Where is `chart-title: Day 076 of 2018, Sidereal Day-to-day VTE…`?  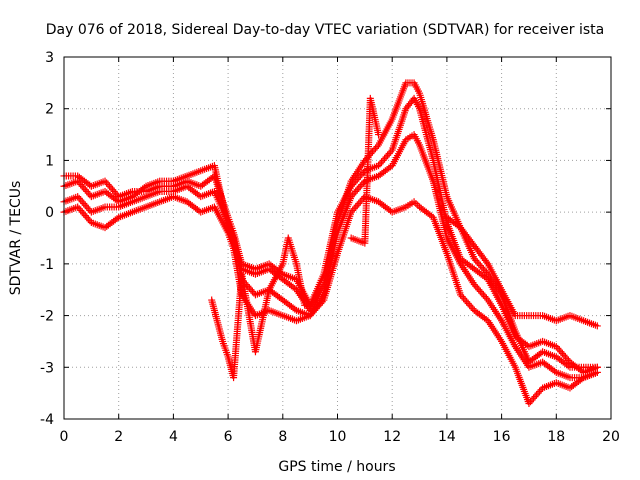 chart-title: Day 076 of 2018, Sidereal Day-to-day VTE… is located at coordinates (325, 30).